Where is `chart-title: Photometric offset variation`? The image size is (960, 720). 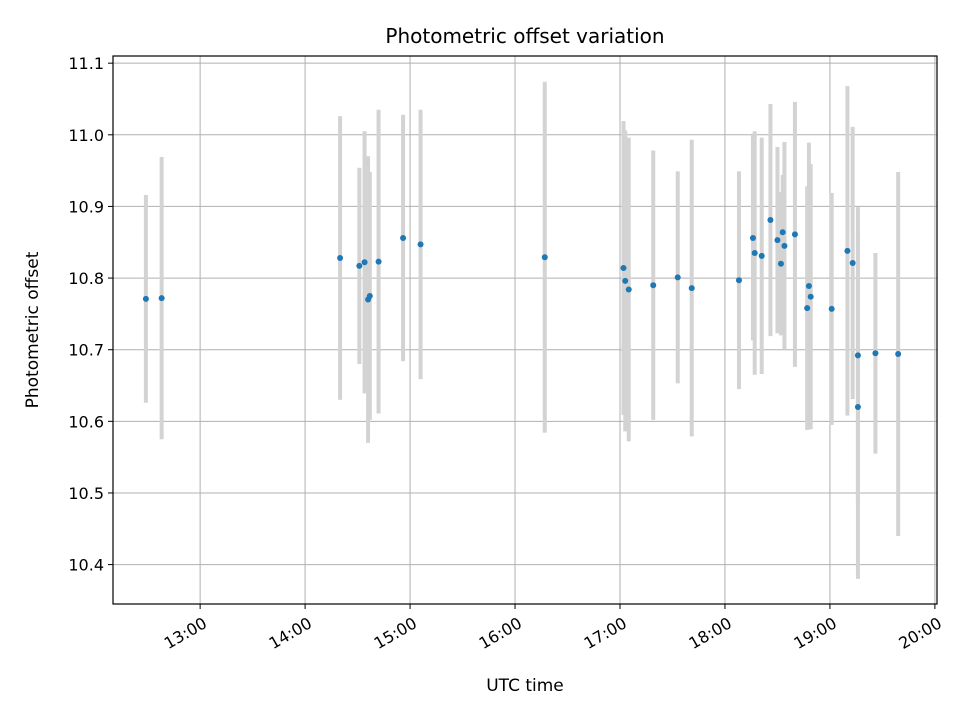
chart-title: Photometric offset variation is located at coordinates (524, 36).